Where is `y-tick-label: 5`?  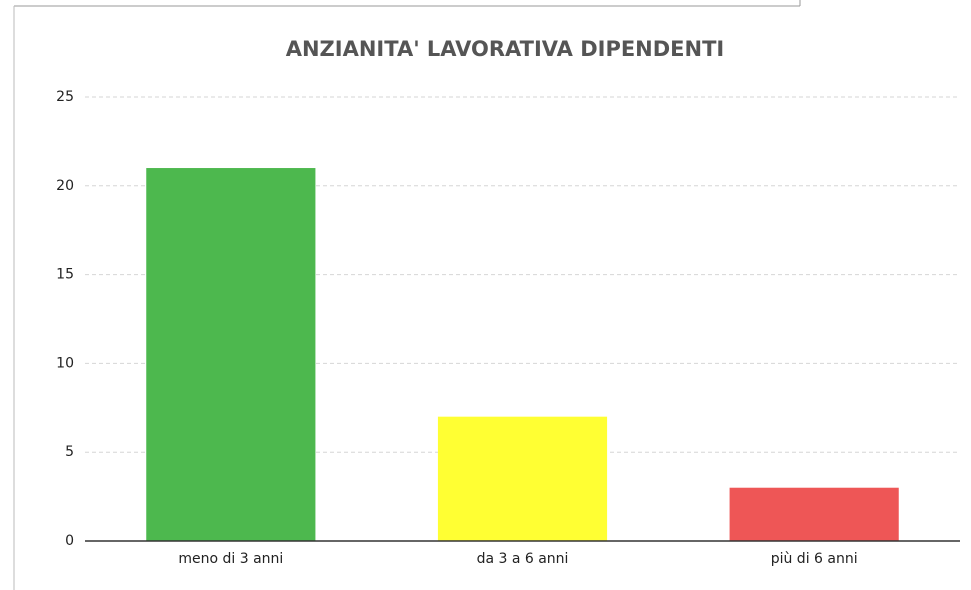
y-tick-label: 5 is located at coordinates (69, 452).